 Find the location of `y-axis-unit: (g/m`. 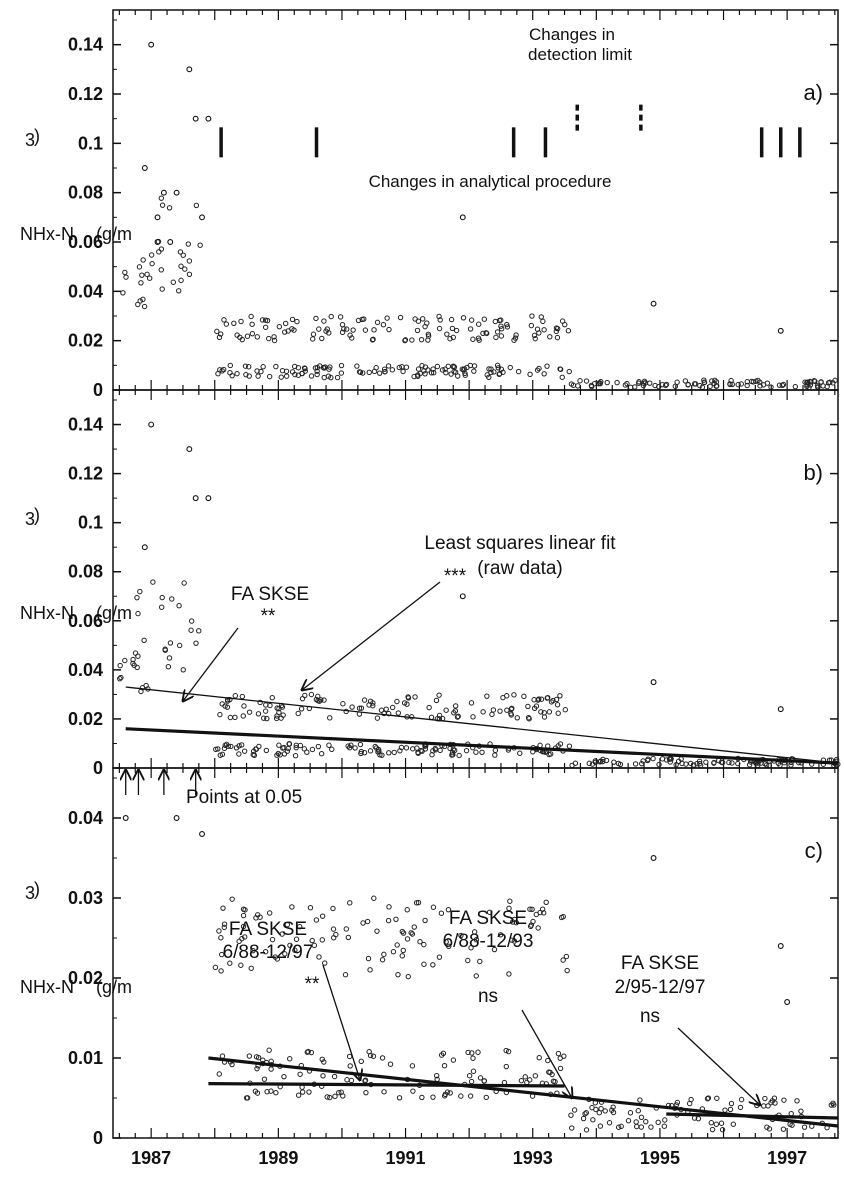

y-axis-unit: (g/m is located at coordinates (114, 987).